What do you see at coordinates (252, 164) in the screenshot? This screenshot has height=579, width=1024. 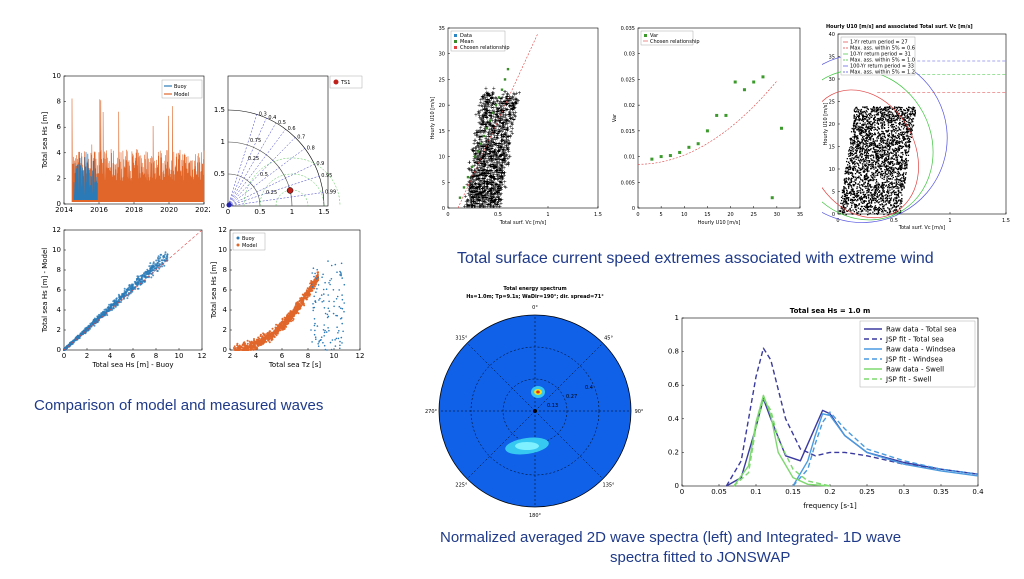 I see `corr-line` at bounding box center [252, 164].